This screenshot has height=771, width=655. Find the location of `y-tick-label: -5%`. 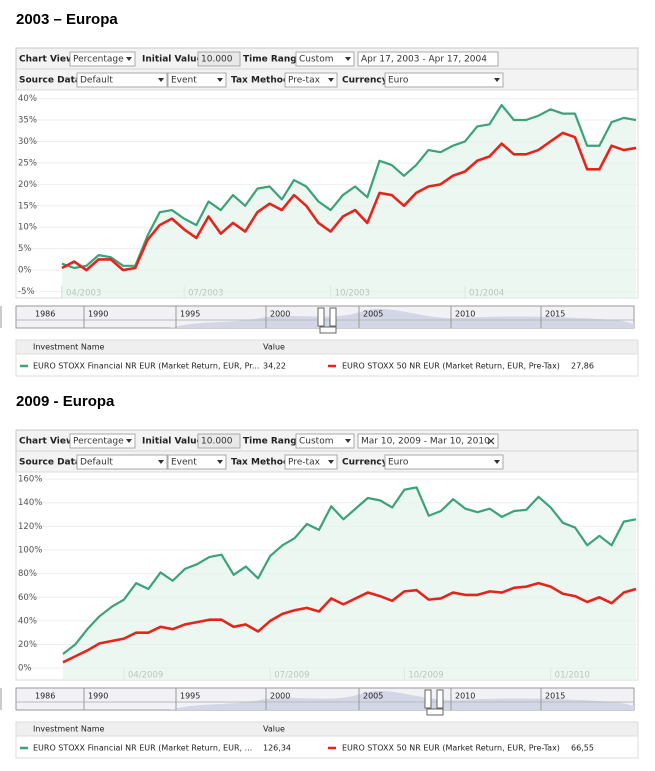

y-tick-label: -5% is located at coordinates (26, 292).